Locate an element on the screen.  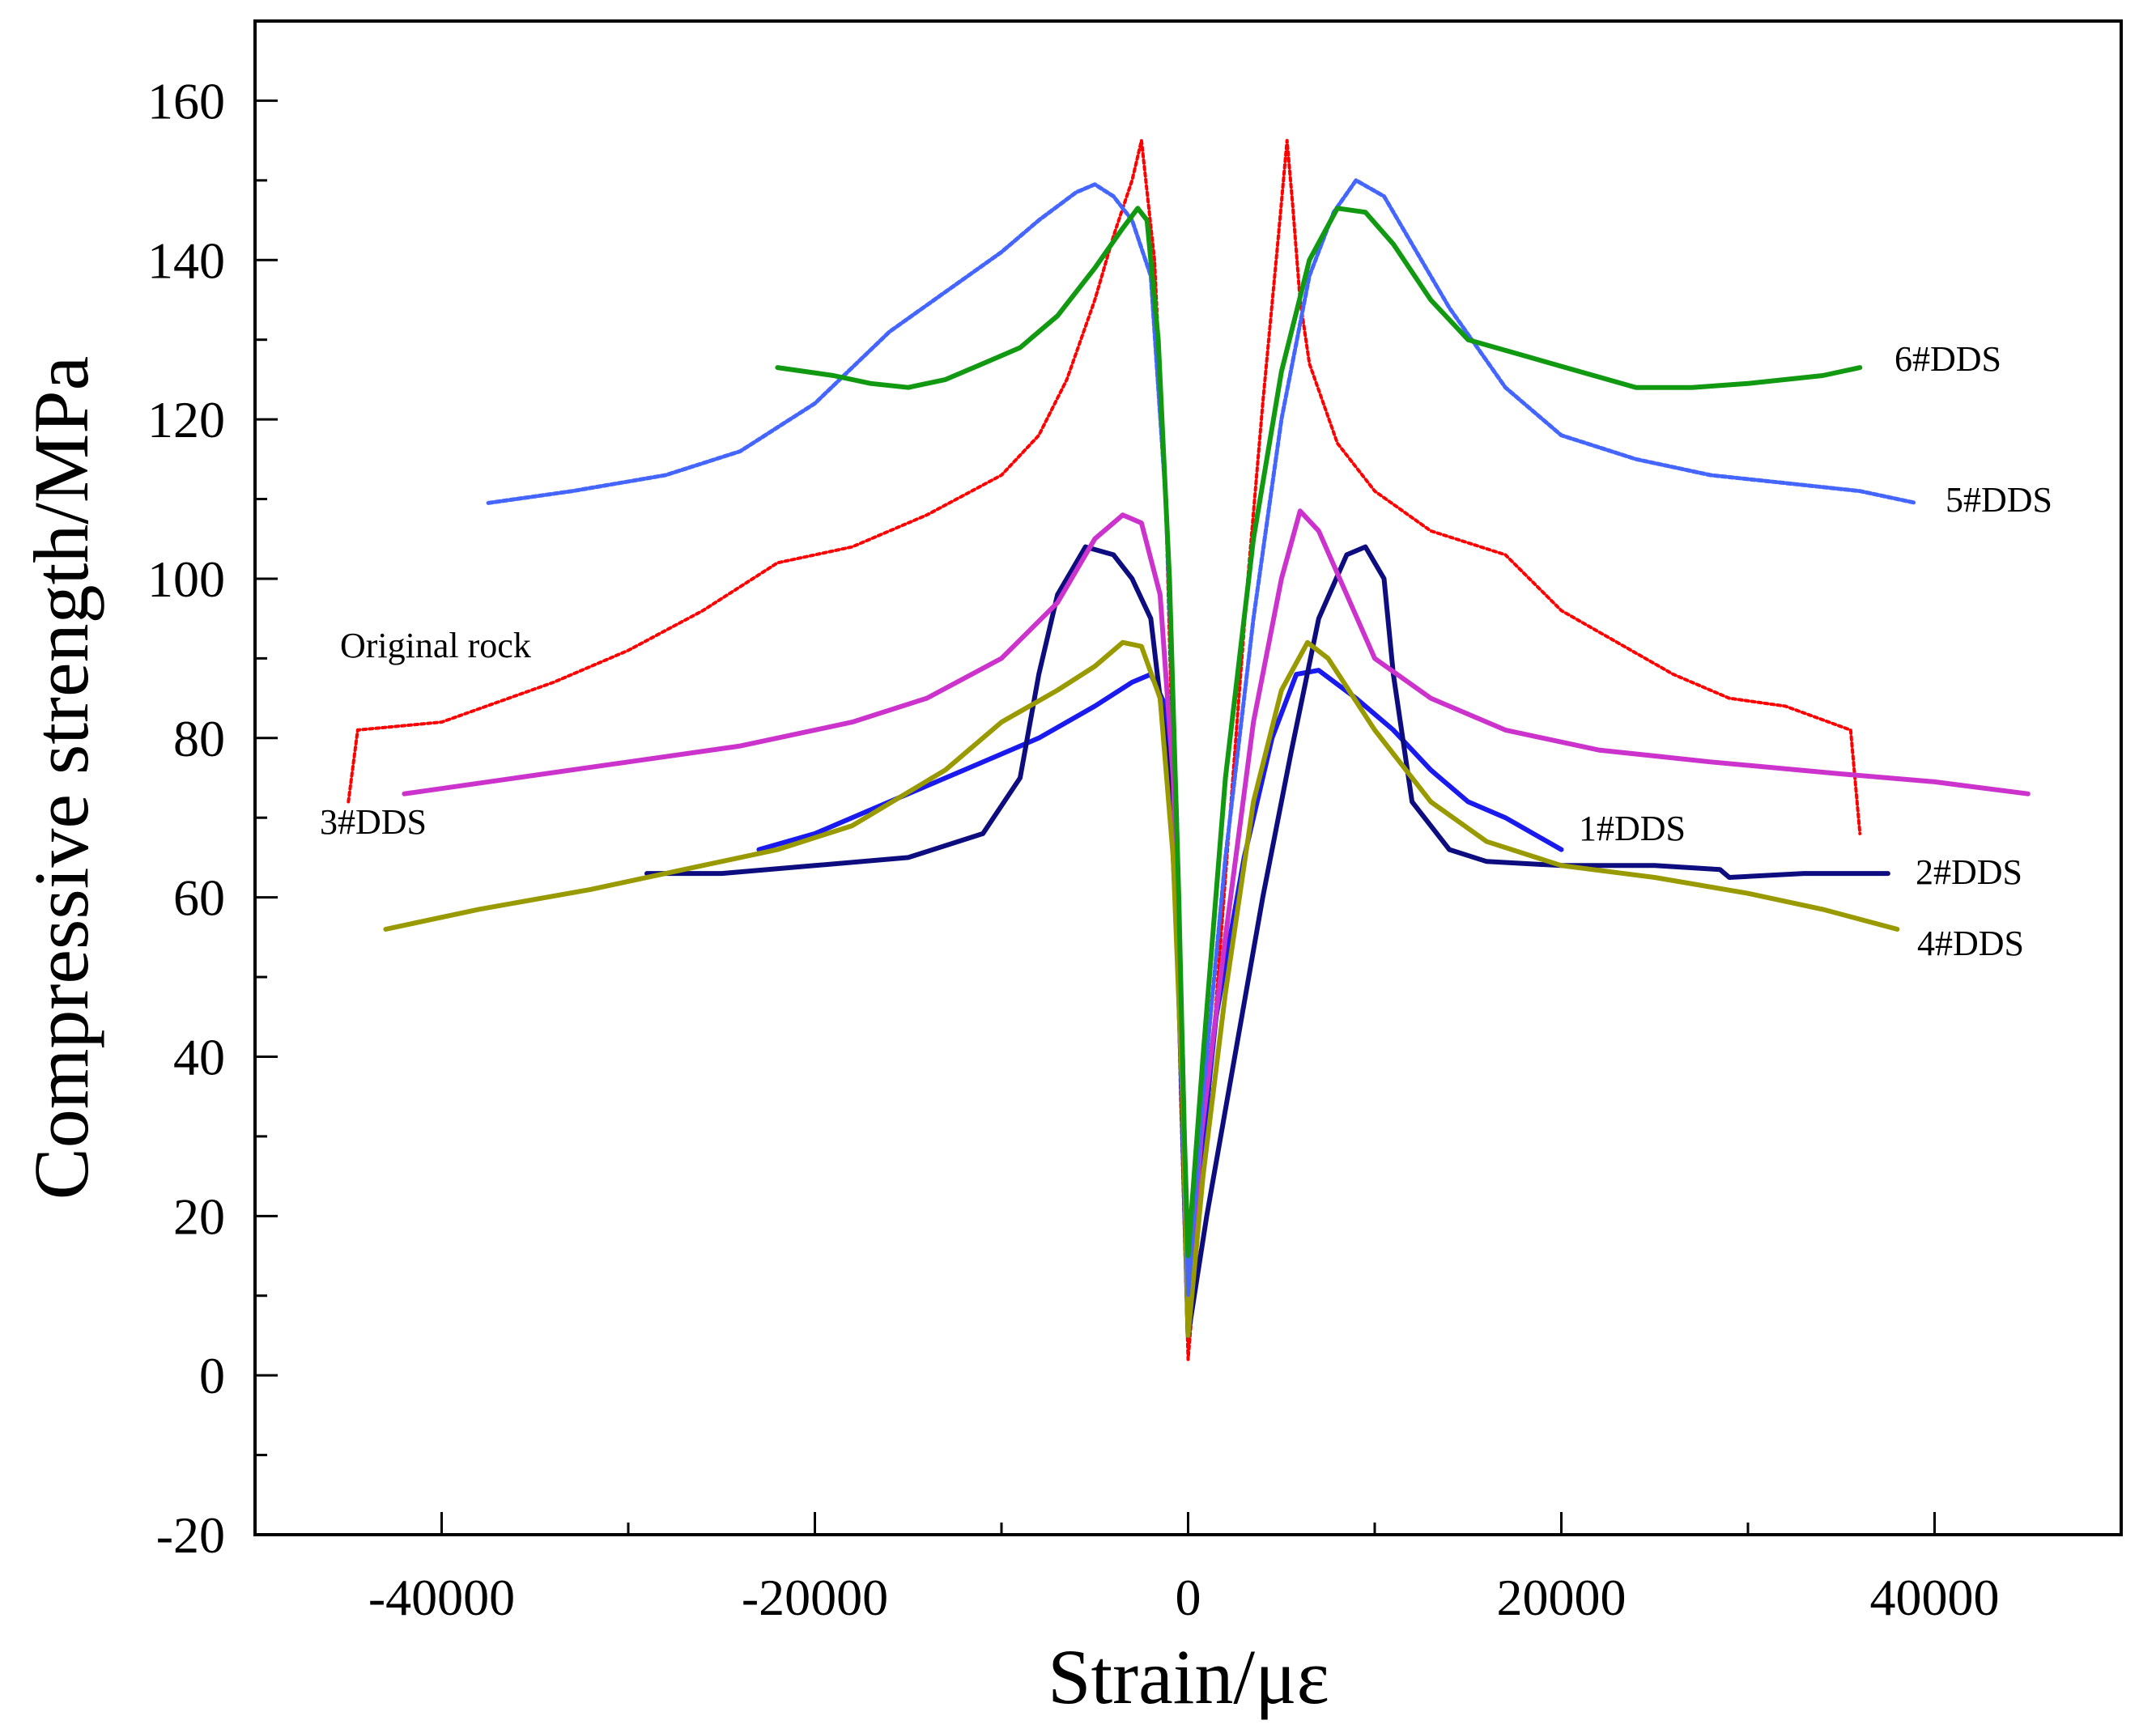
y-tick-label: 100 is located at coordinates (186, 579).